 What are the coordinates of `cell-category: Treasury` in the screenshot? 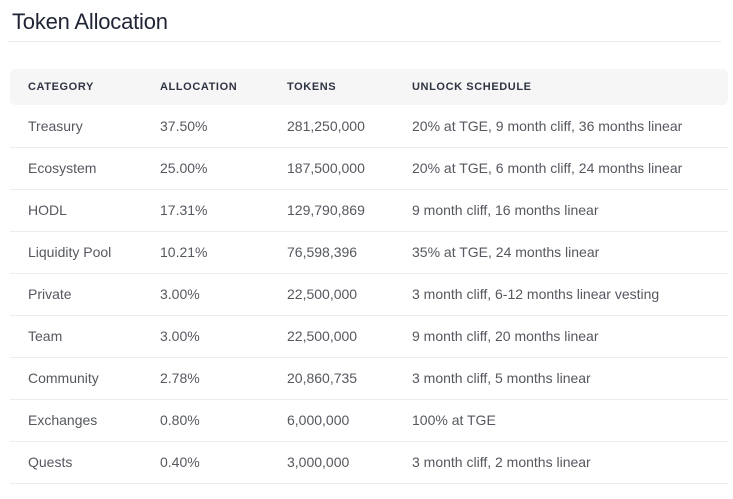 It's located at (55, 125).